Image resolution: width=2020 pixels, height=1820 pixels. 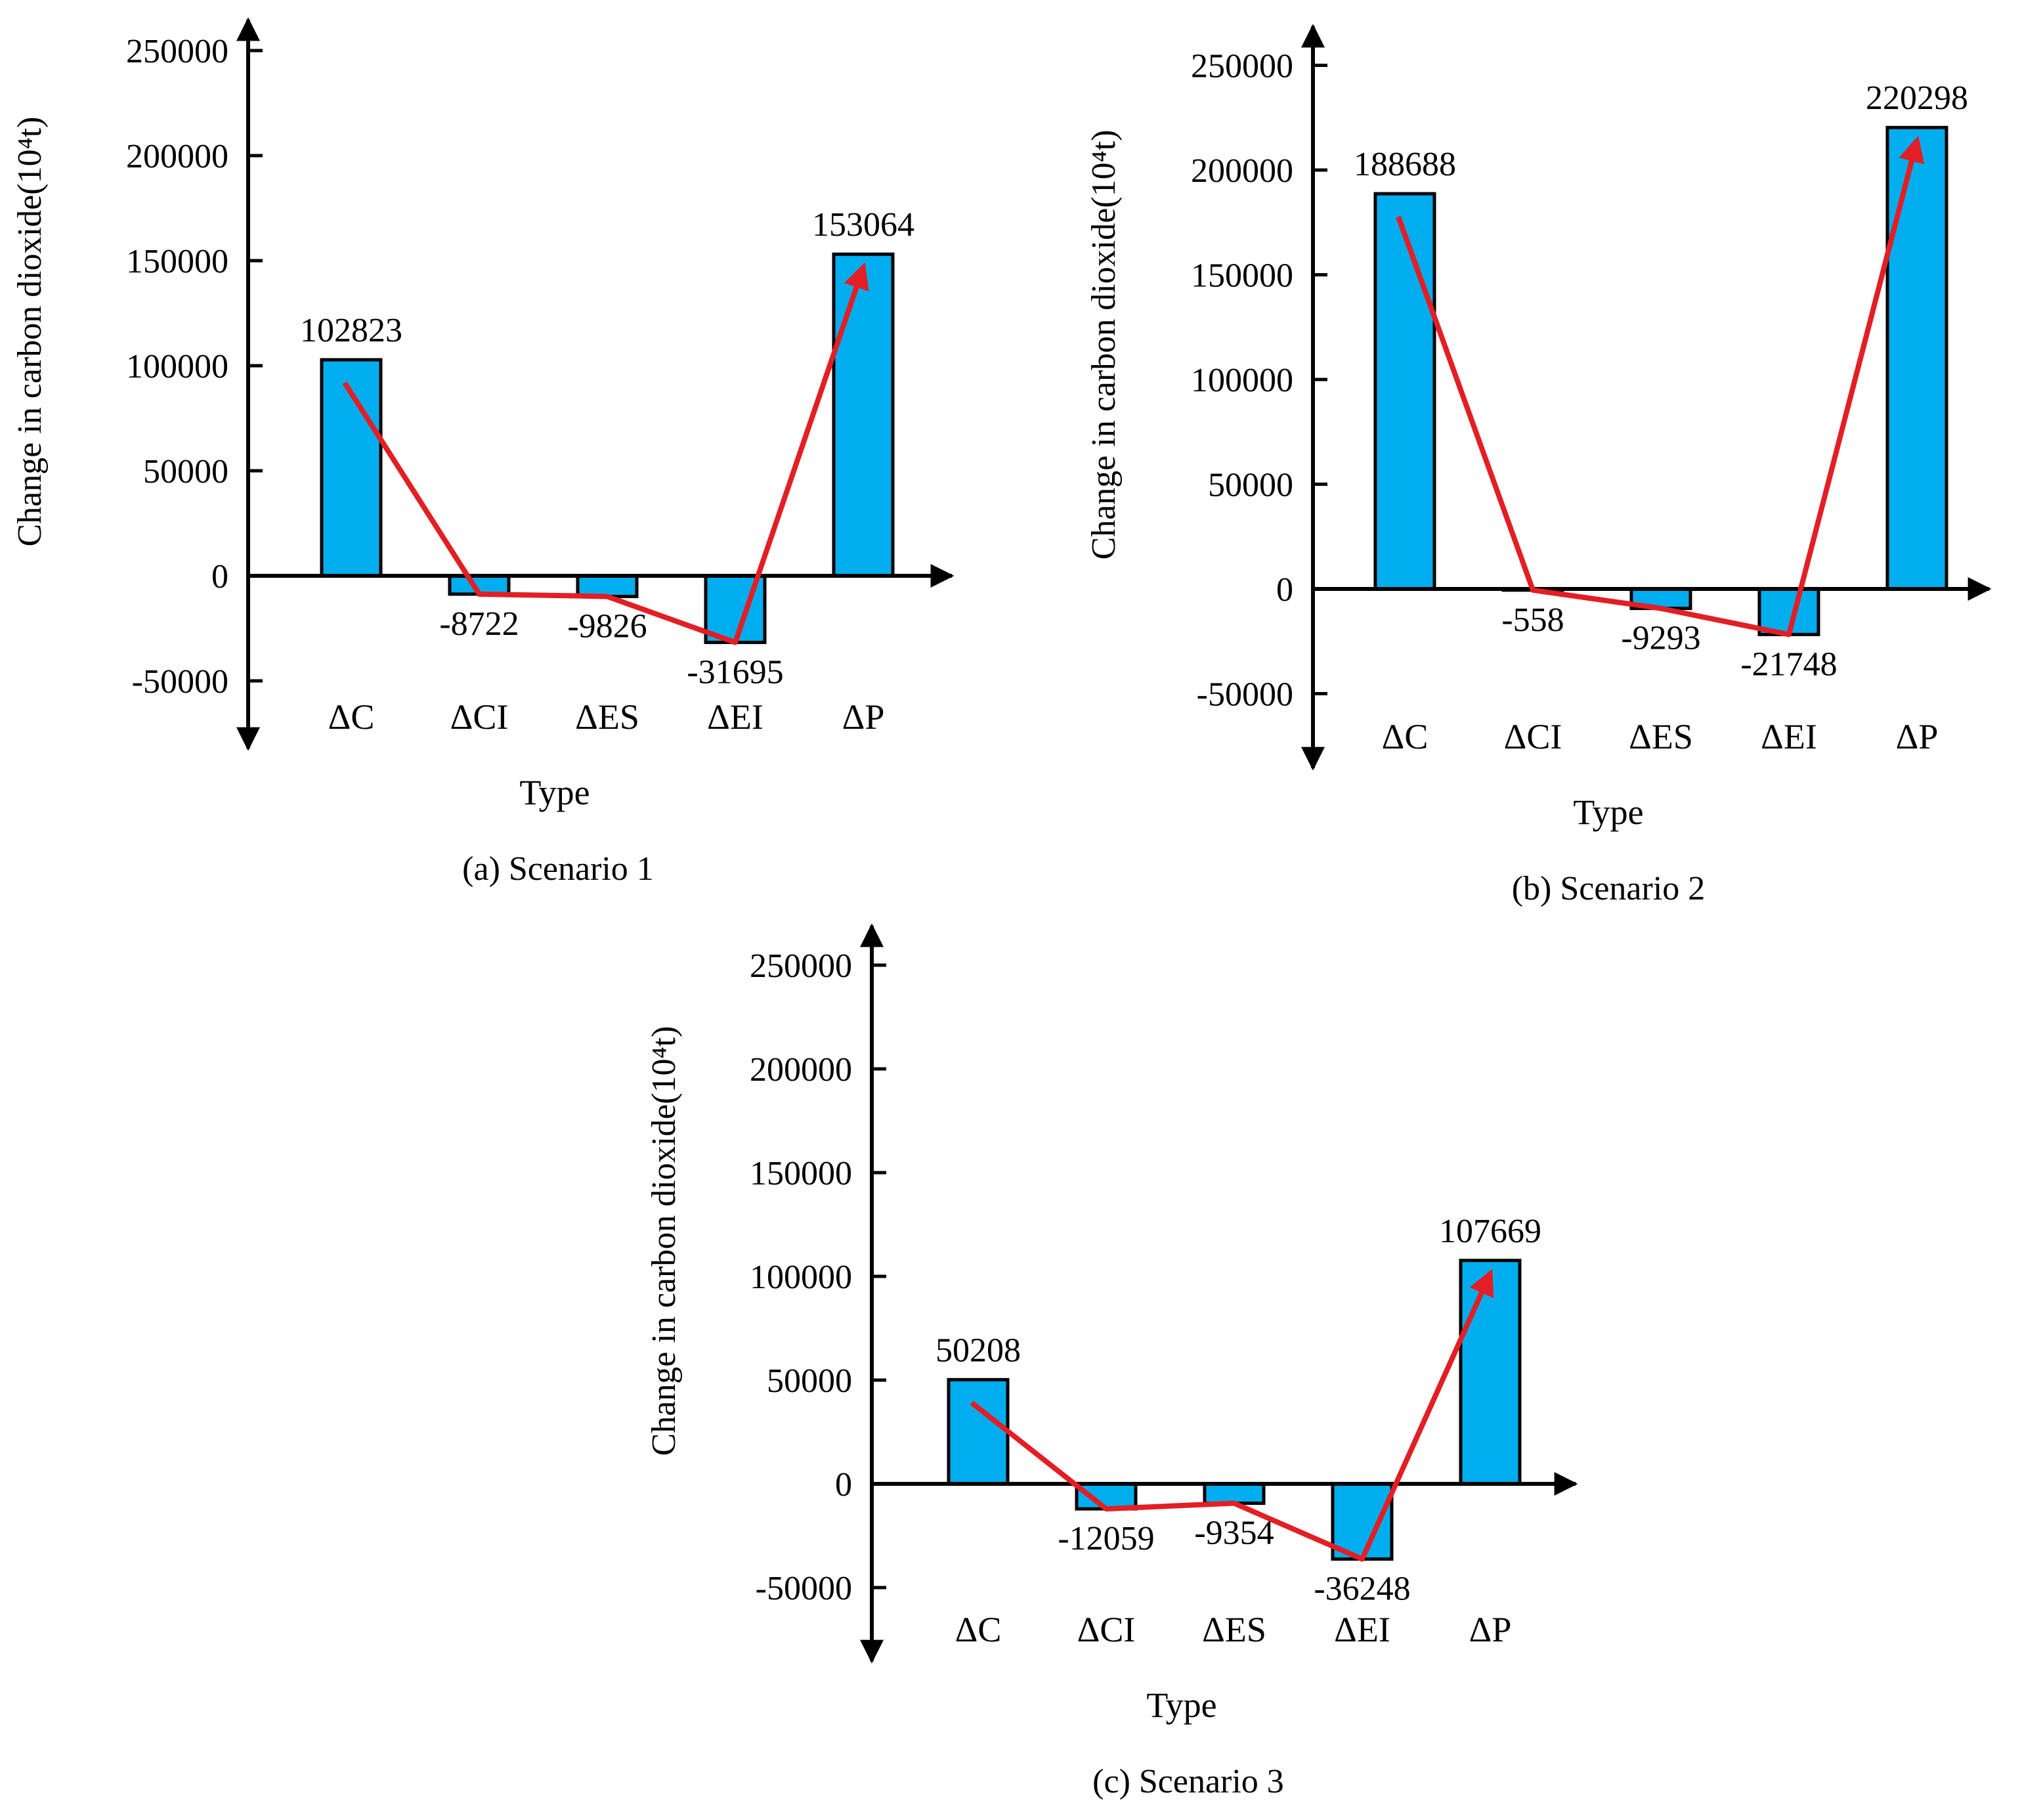 What do you see at coordinates (558, 869) in the screenshot?
I see `figure-caption: (a) Scenario 1` at bounding box center [558, 869].